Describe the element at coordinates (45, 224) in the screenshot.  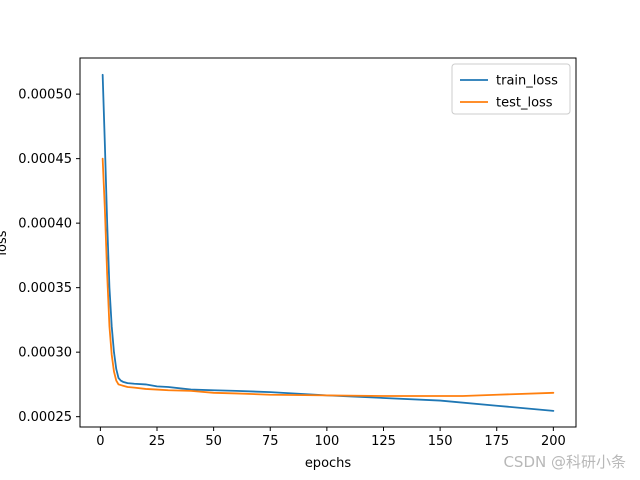
I see `y-tick-label: 0.00040` at that location.